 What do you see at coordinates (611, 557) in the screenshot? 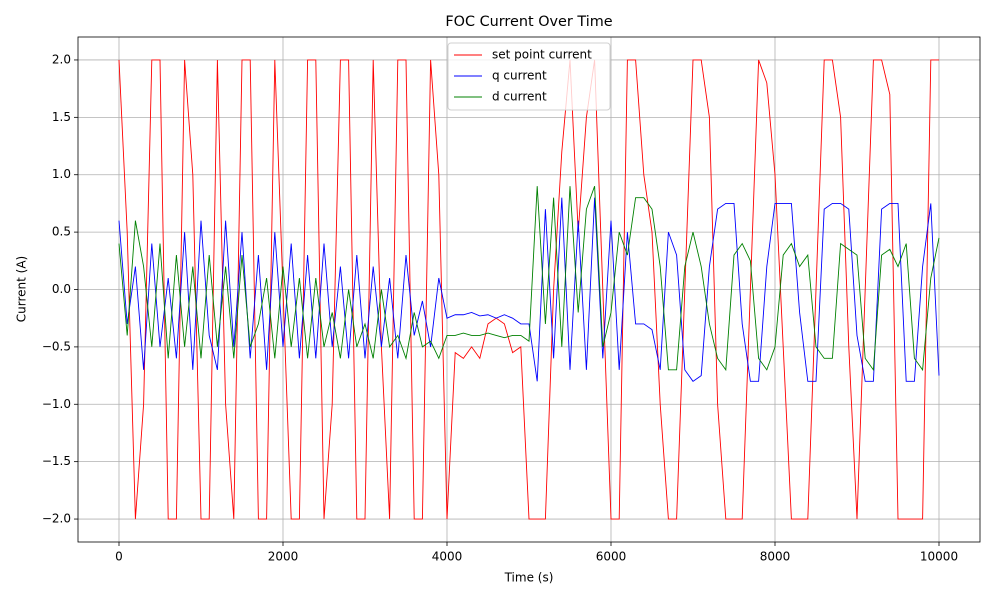
I see `x-tick-label: 6000` at bounding box center [611, 557].